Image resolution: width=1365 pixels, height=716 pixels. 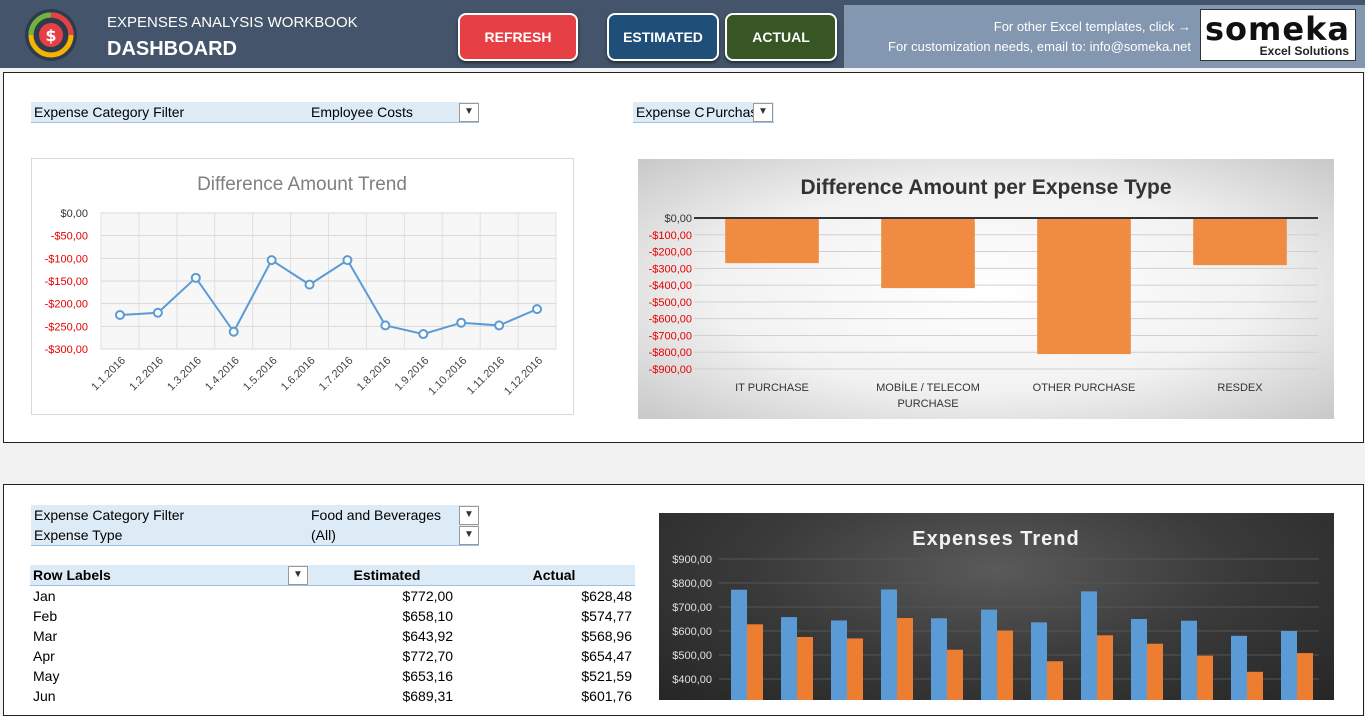 I want to click on x-tick-label: 1.7.2016, so click(x=336, y=374).